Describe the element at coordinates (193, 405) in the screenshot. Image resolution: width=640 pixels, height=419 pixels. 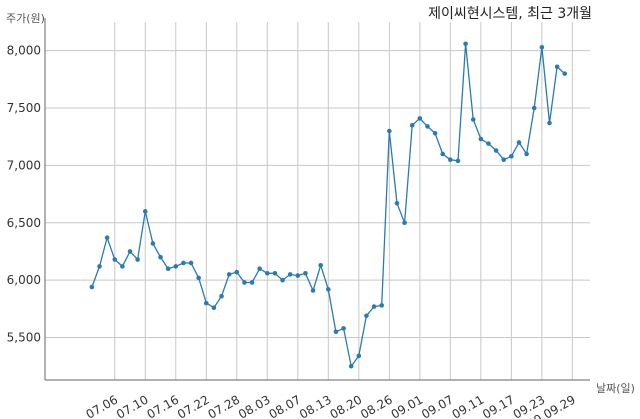
I see `x-tick-label: 07.22` at that location.